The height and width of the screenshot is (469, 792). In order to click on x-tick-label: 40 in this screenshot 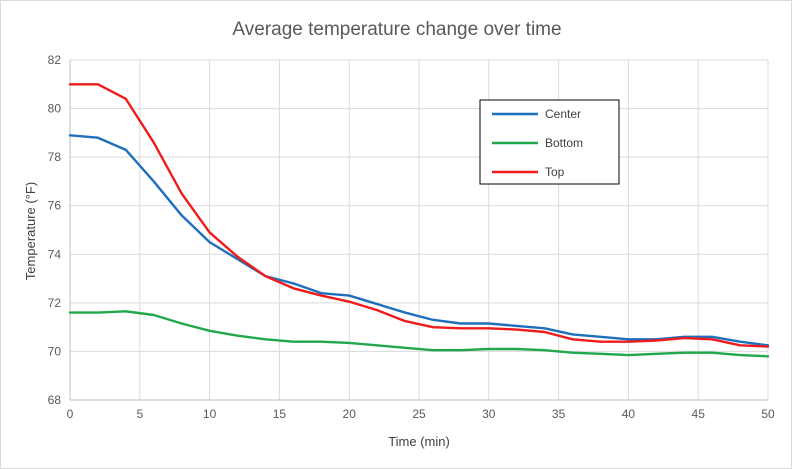, I will do `click(629, 414)`.